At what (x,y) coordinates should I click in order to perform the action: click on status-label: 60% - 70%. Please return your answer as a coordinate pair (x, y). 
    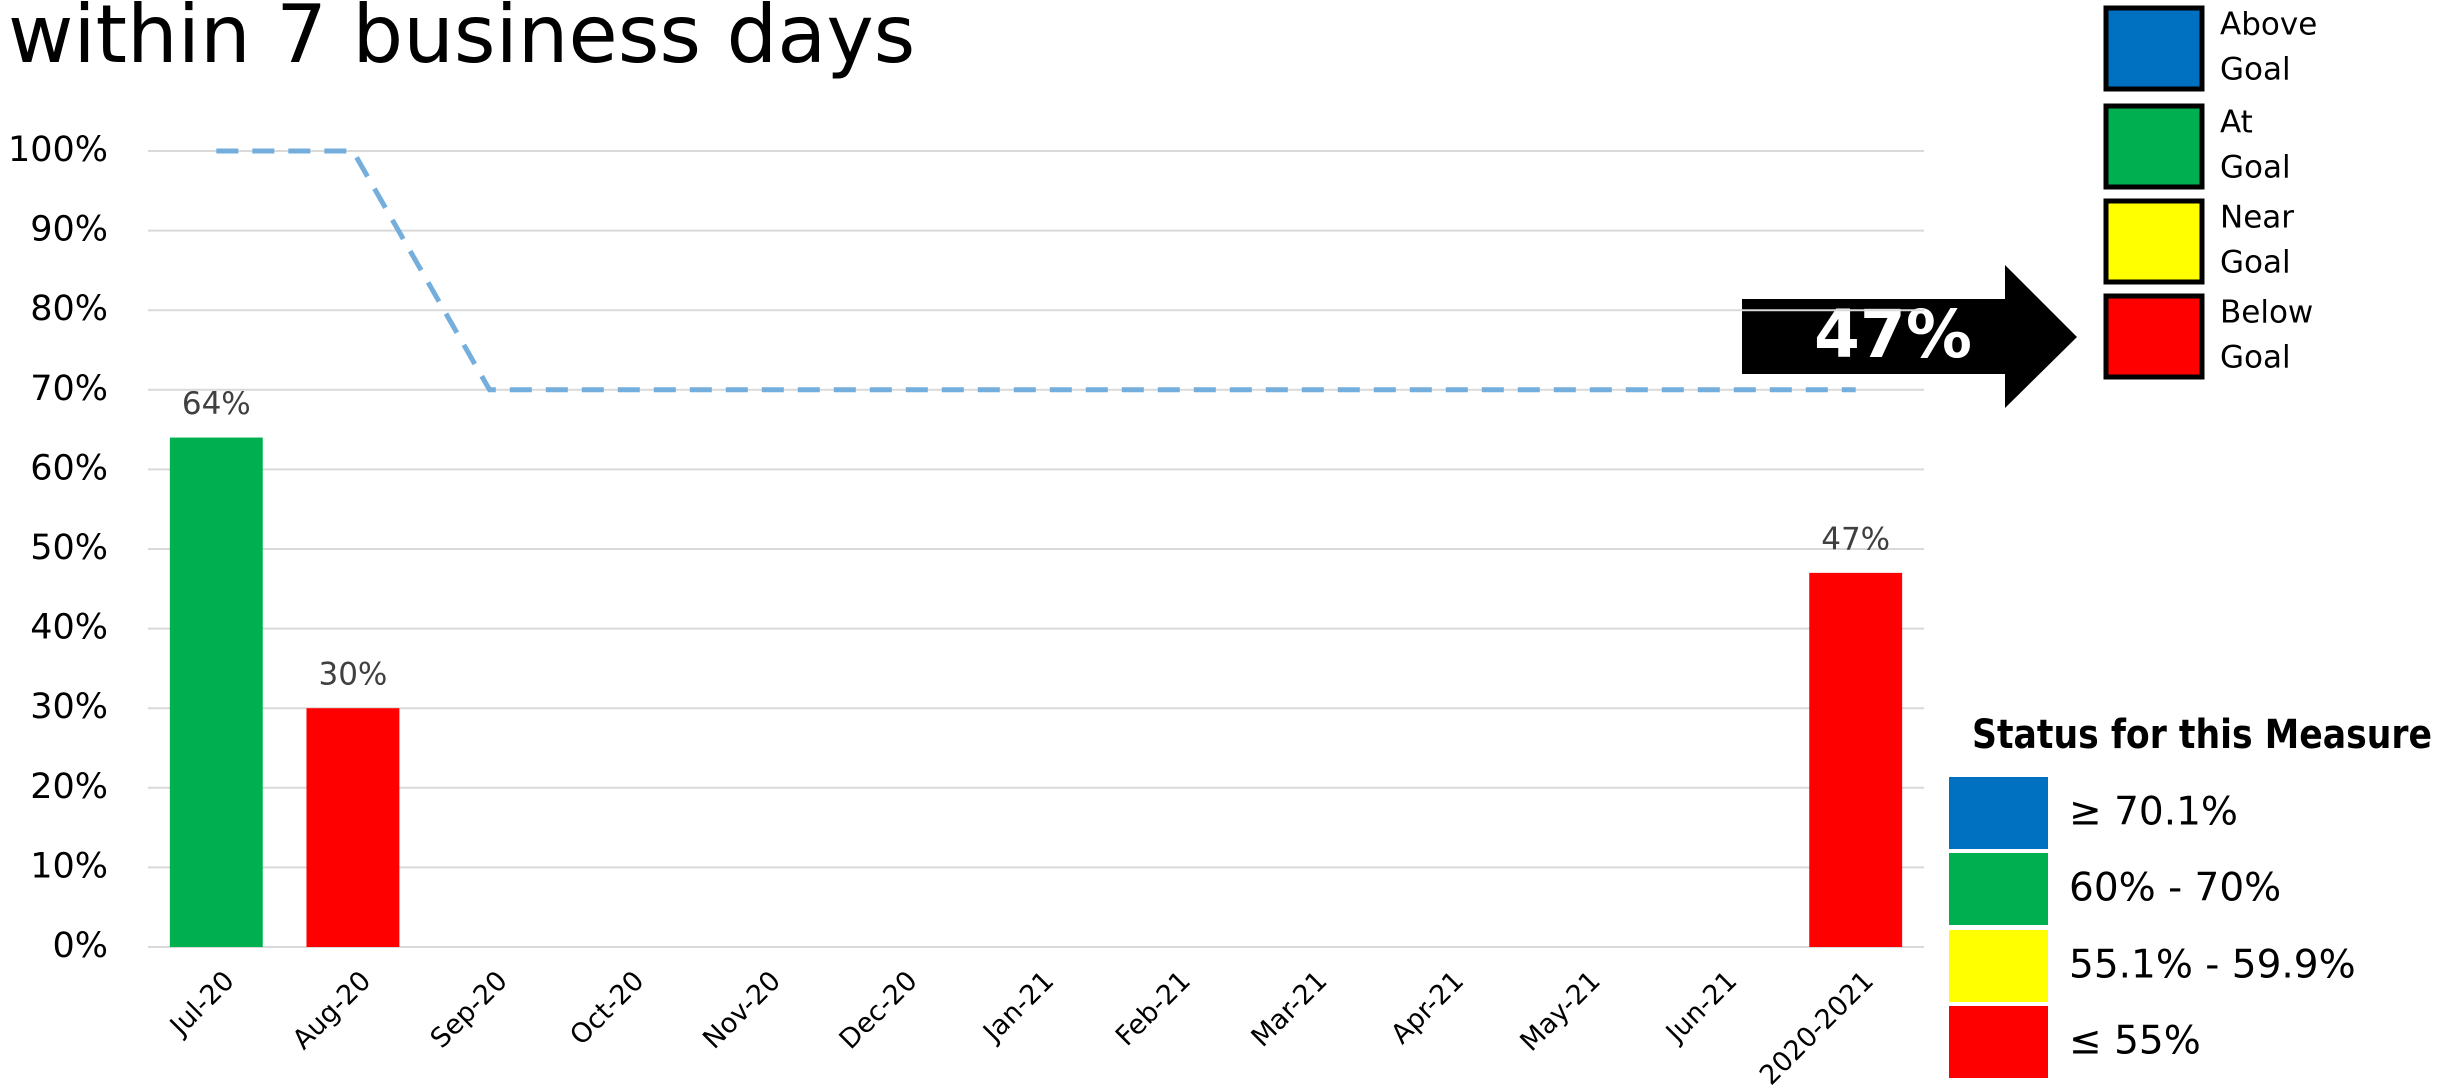
    Looking at the image, I should click on (2175, 888).